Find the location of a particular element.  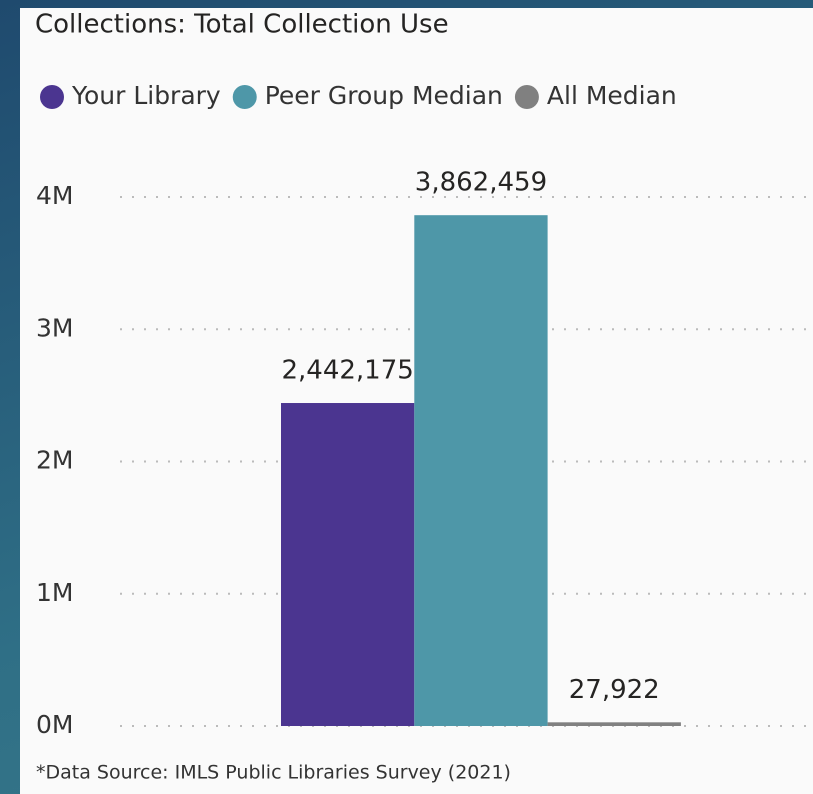

data-label: 27,922 is located at coordinates (614, 690).